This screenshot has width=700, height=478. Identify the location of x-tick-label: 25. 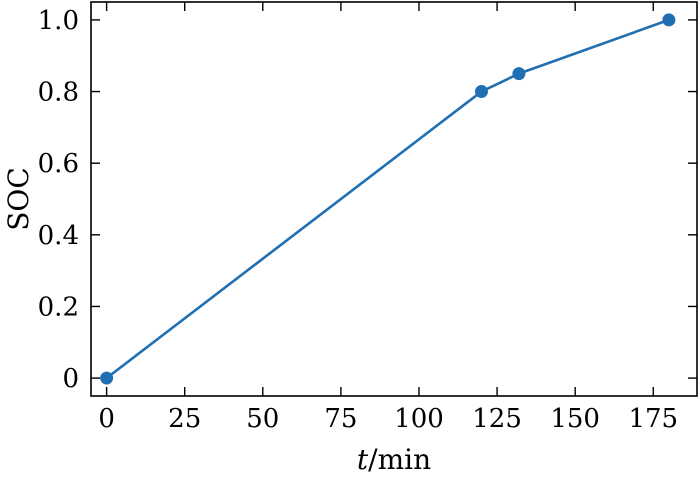
(184, 419).